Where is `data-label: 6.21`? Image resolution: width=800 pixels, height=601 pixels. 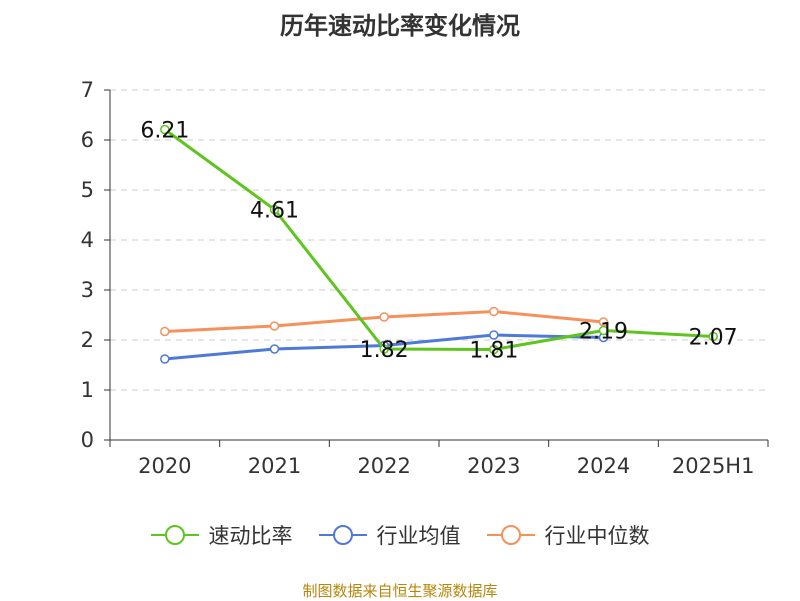 data-label: 6.21 is located at coordinates (164, 131).